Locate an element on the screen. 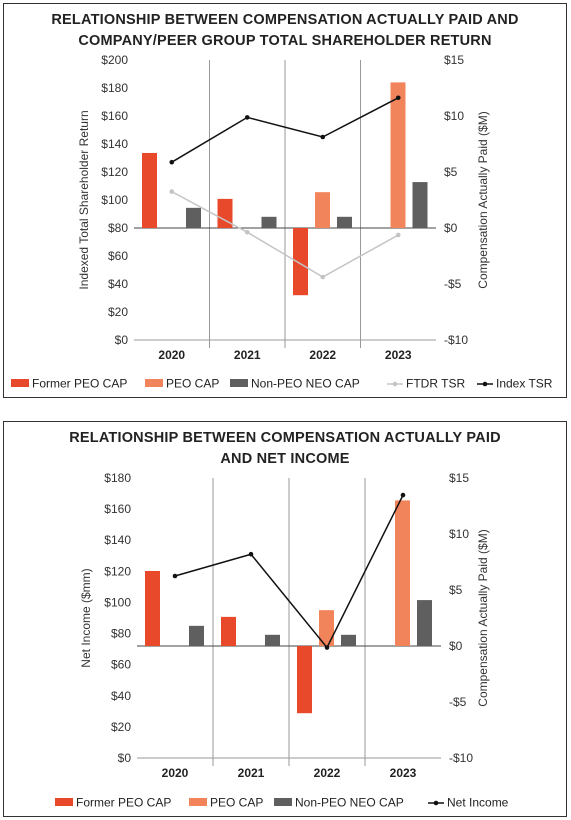 The height and width of the screenshot is (820, 571). ftdr-tsr-point-2021 is located at coordinates (247, 232).